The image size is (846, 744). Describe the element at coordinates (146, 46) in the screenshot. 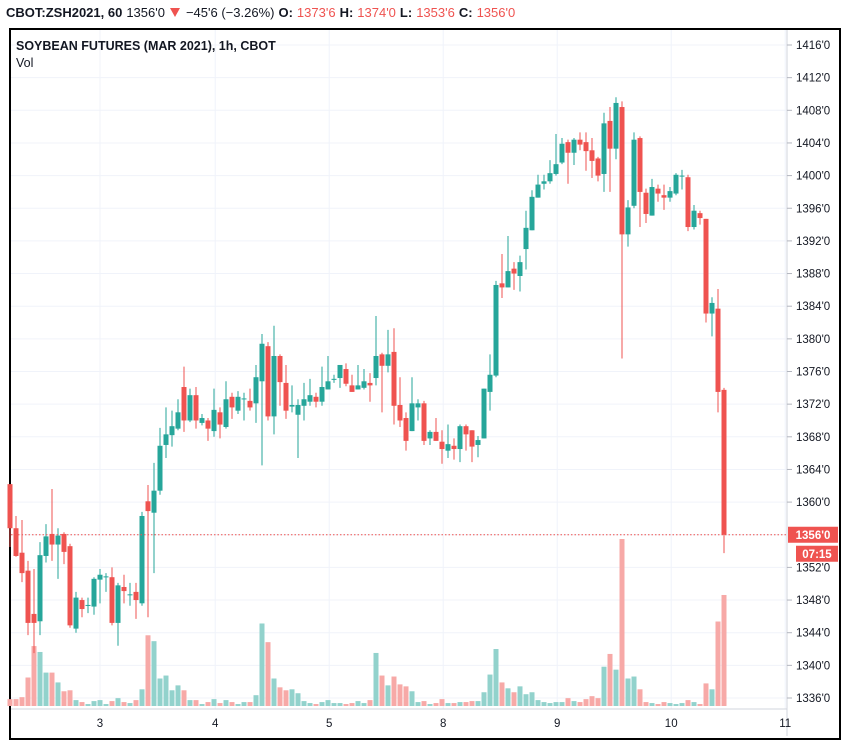

I see `series-title: SOYBEAN FUTURES (MAR 2021), 1h, CBOT` at that location.